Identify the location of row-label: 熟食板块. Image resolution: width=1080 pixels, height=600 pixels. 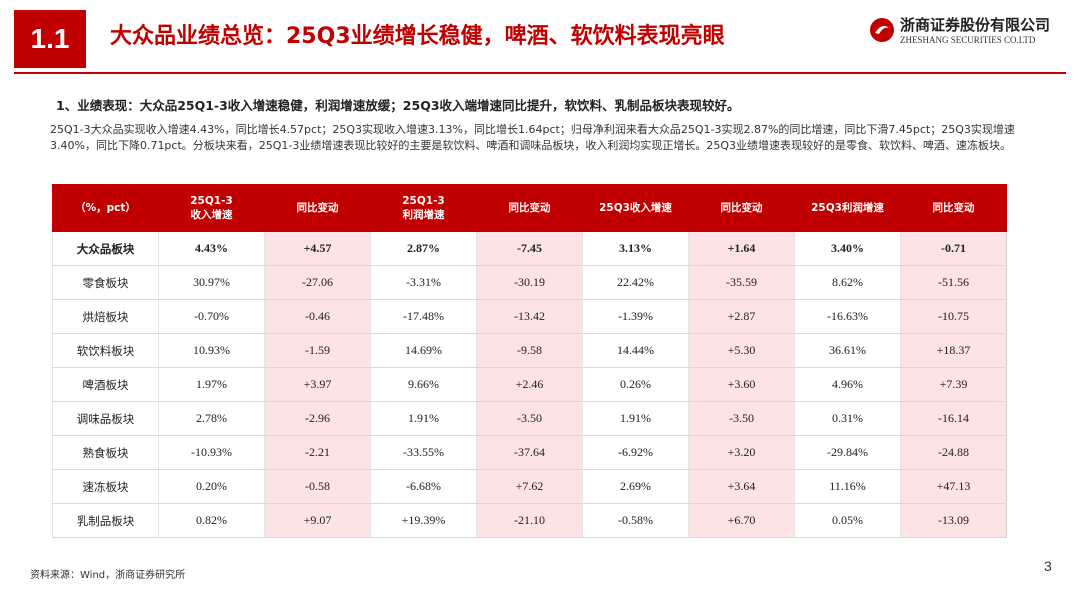
(105, 452).